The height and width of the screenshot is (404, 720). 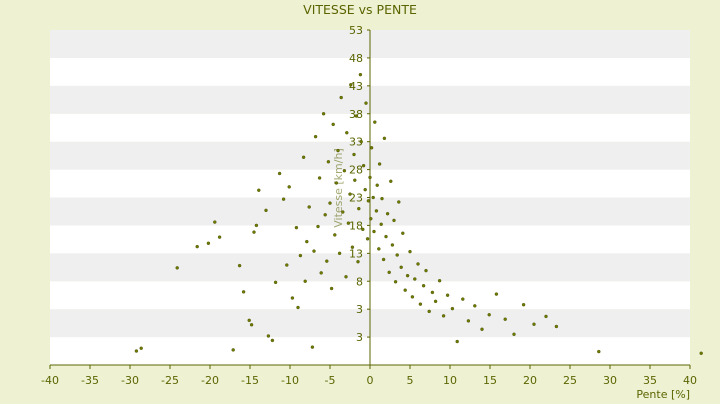 I want to click on x-tick-label: 40, so click(x=690, y=380).